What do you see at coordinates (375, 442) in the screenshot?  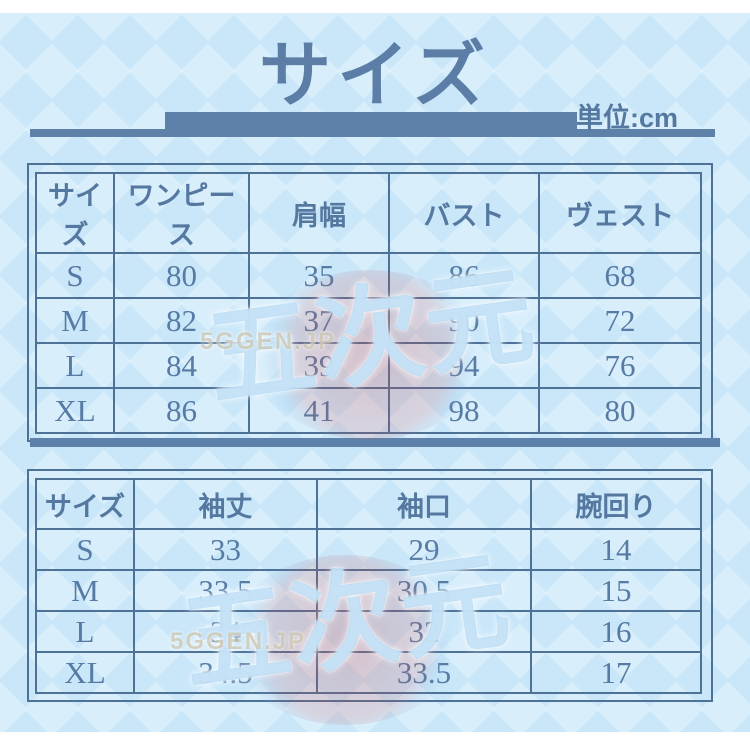 I see `section-divider-bar` at bounding box center [375, 442].